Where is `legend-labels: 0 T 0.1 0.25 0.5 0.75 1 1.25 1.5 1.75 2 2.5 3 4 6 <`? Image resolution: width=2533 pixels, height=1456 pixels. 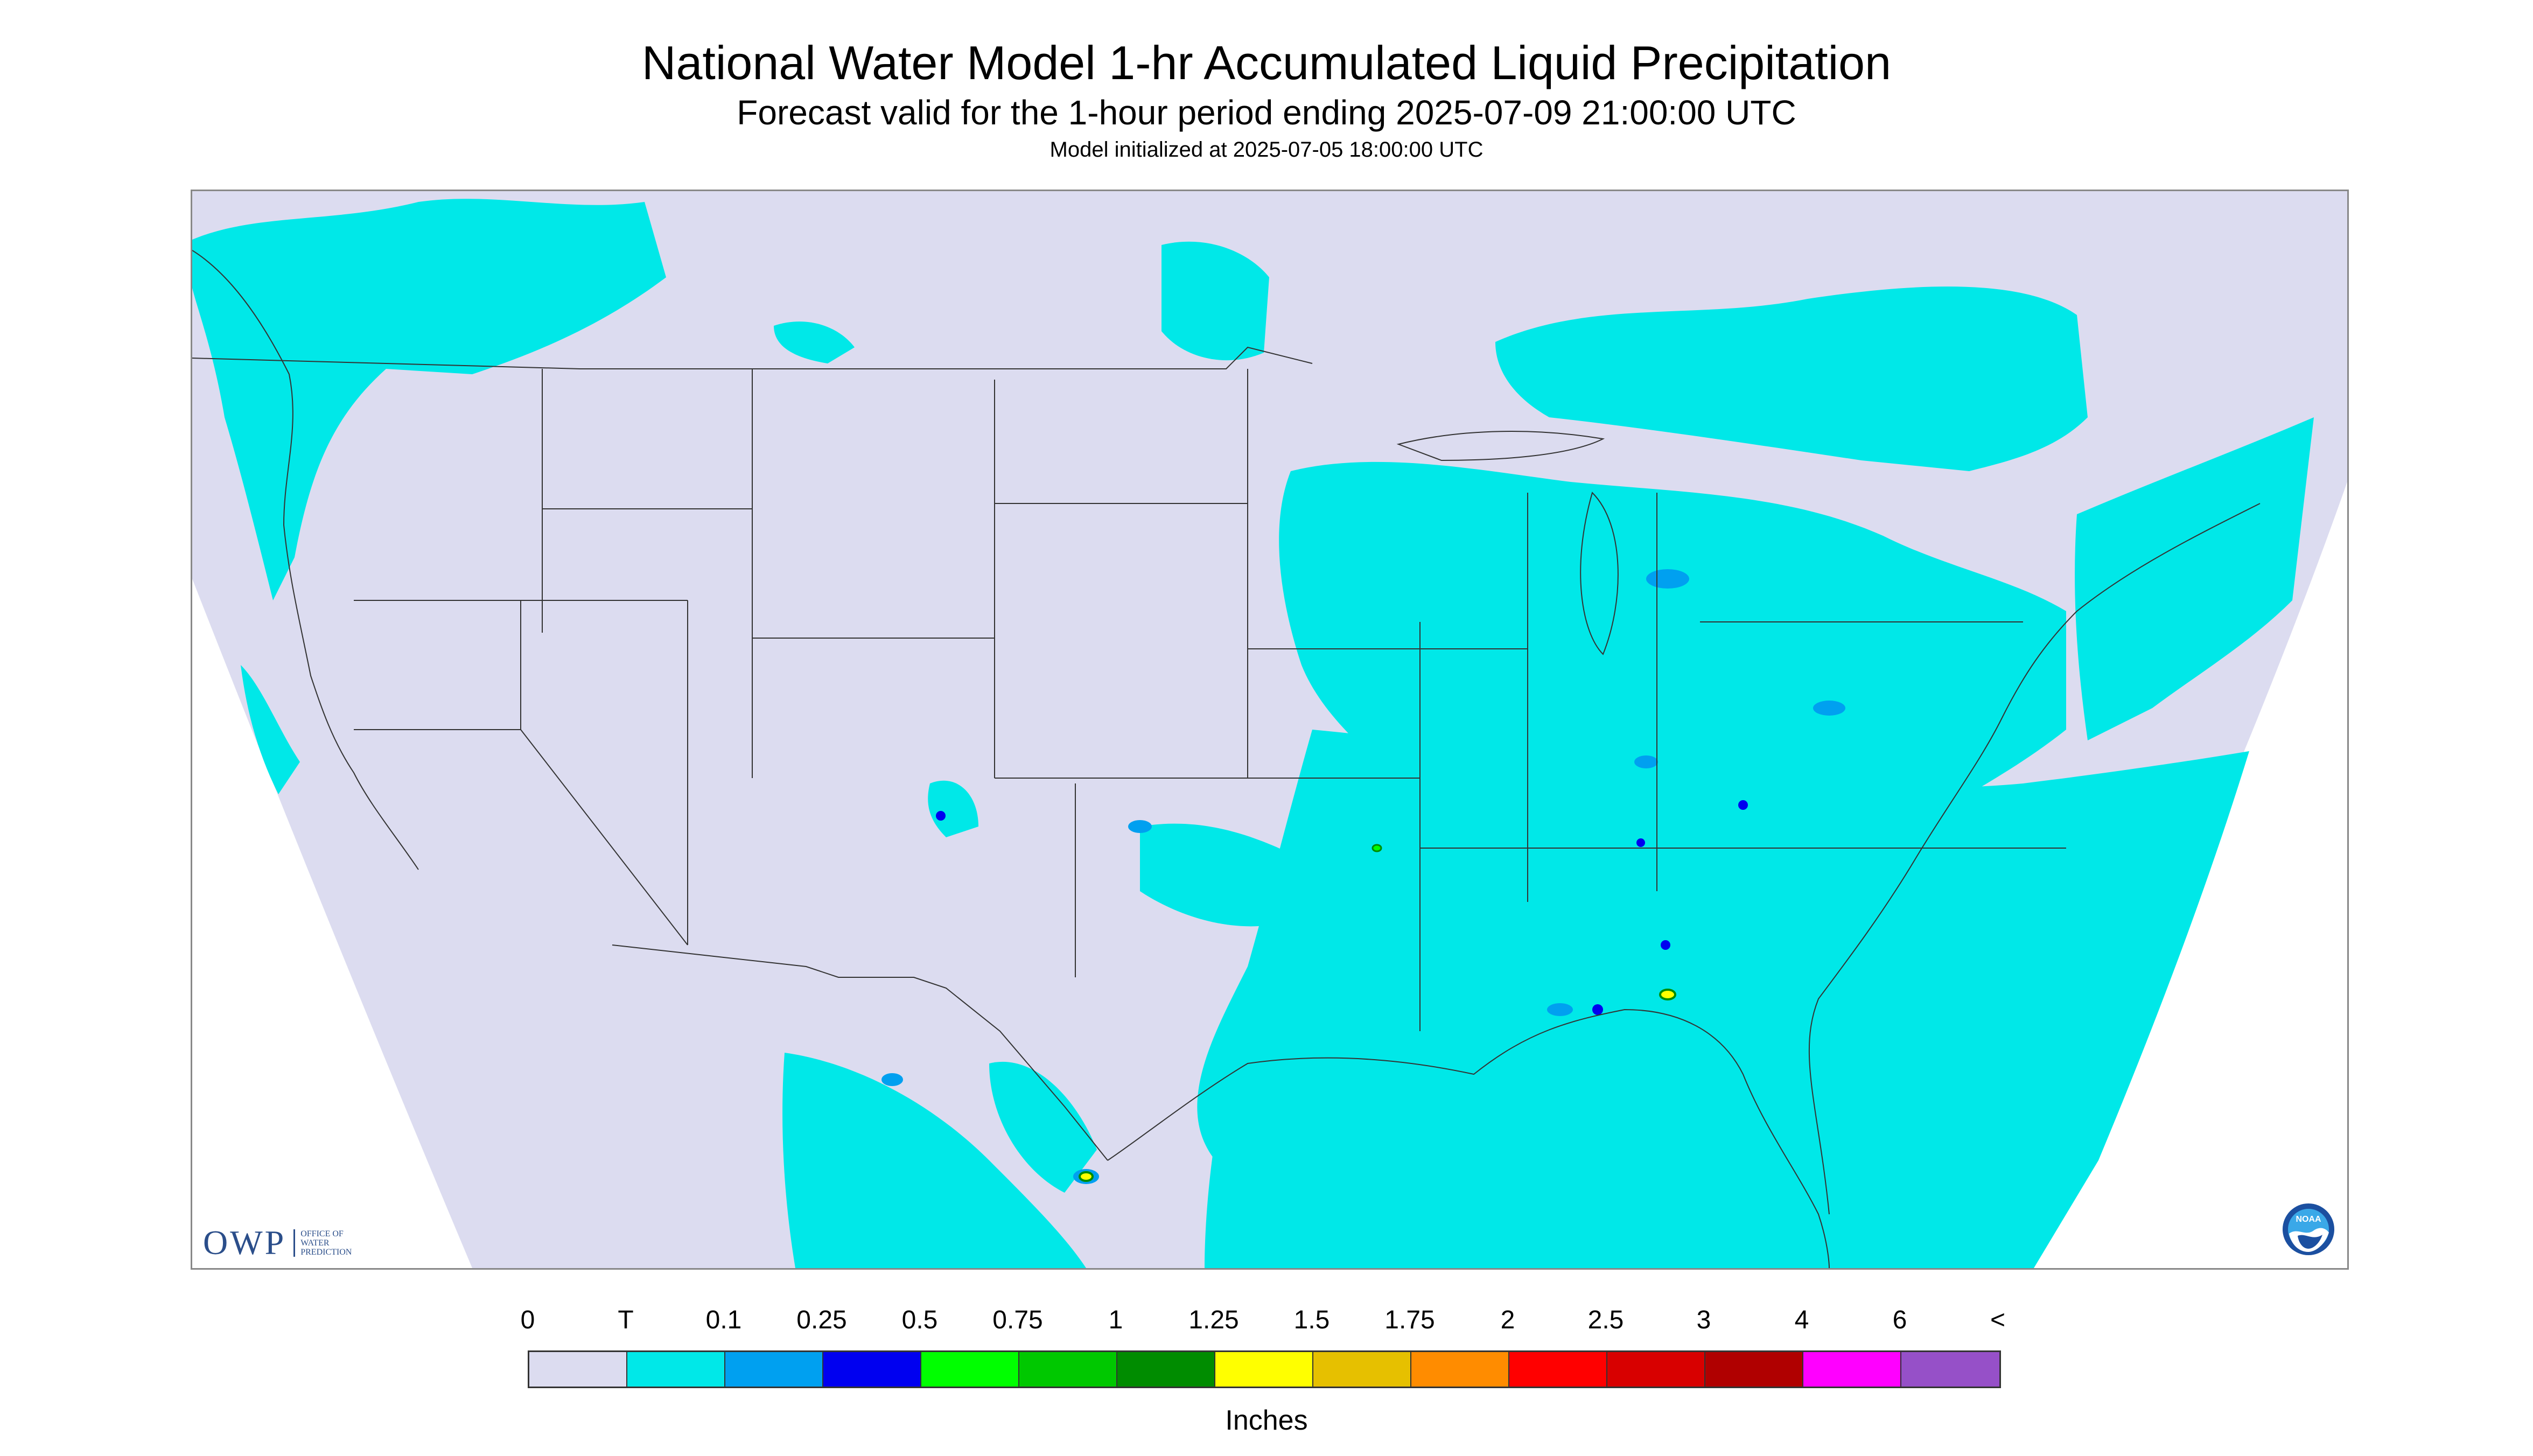 legend-labels: 0 T 0.1 0.25 0.5 0.75 1 1.25 1.5 1.75 2 2.5 3 4 6 < is located at coordinates (1266, 1321).